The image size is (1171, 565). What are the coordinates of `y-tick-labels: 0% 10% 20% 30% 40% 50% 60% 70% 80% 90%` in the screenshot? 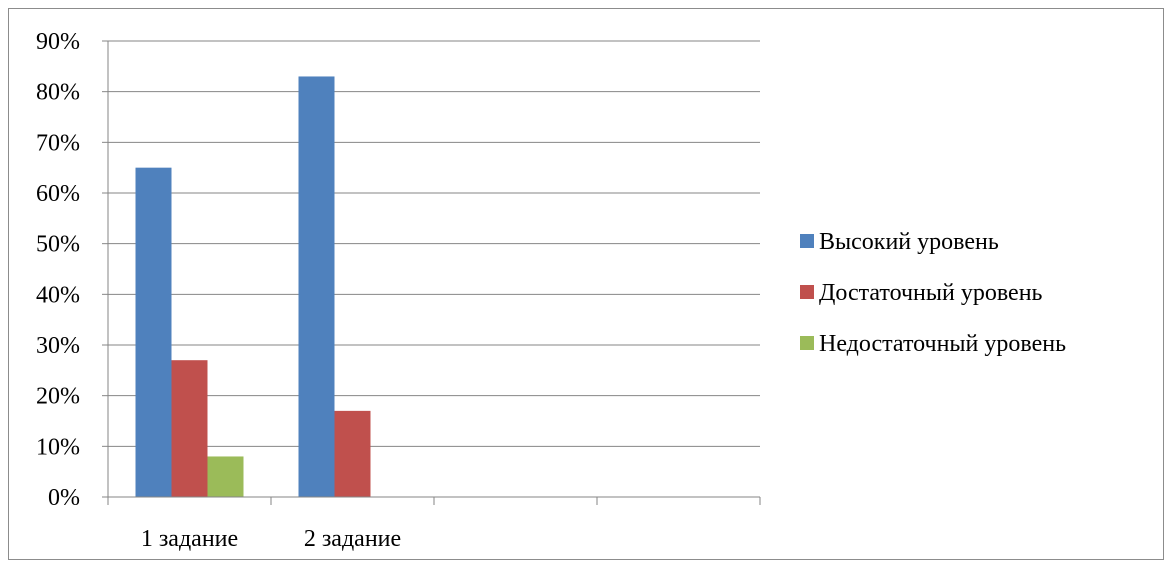 It's located at (58, 270).